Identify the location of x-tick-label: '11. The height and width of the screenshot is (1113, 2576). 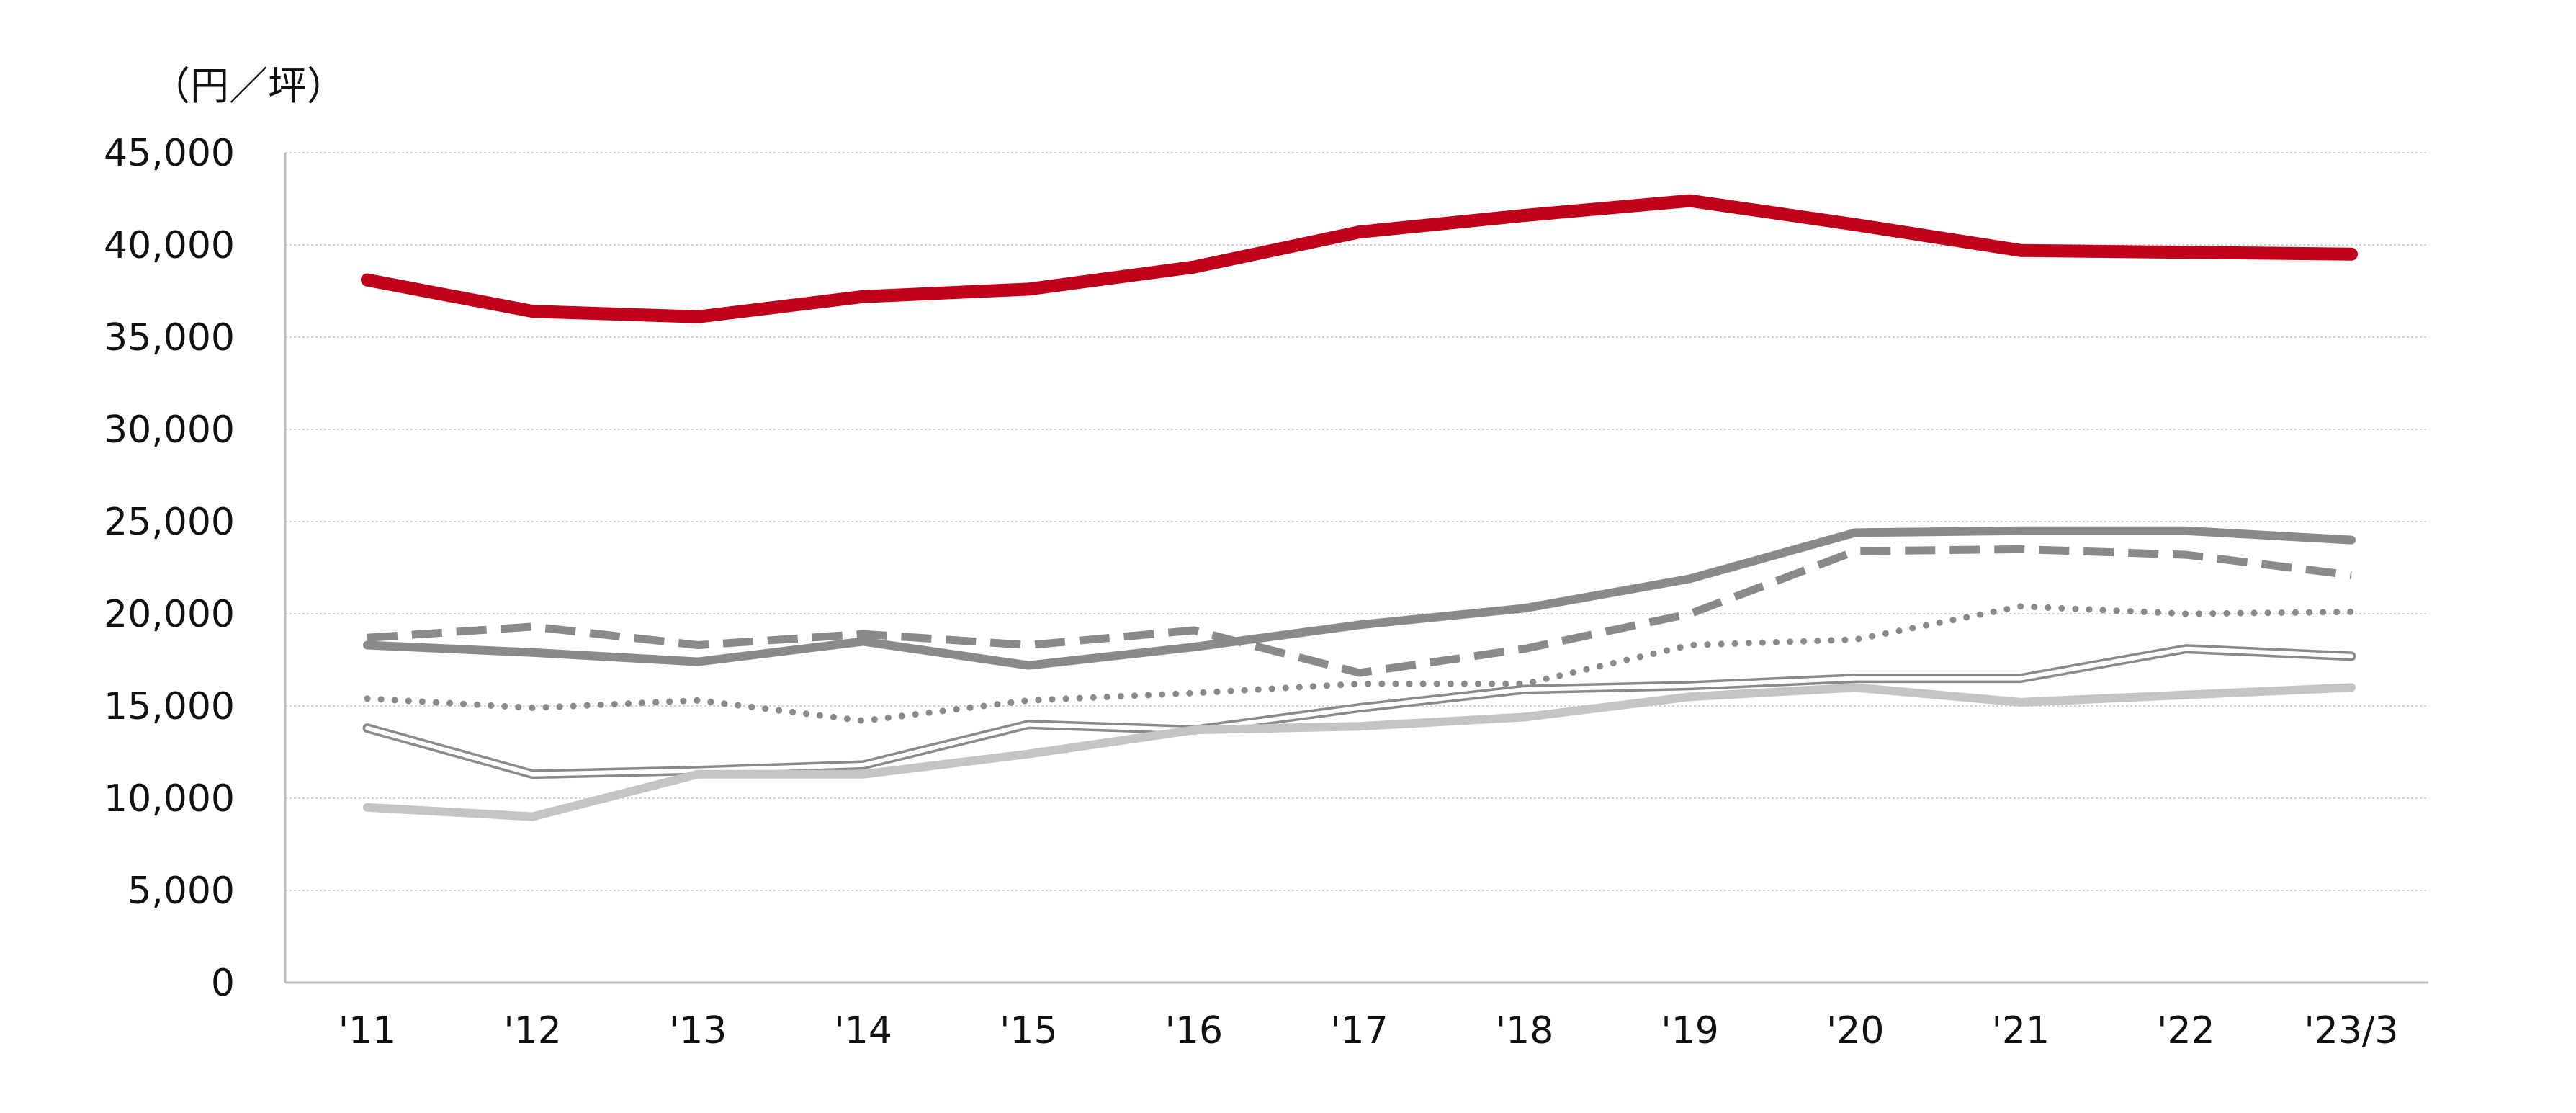
(367, 1030).